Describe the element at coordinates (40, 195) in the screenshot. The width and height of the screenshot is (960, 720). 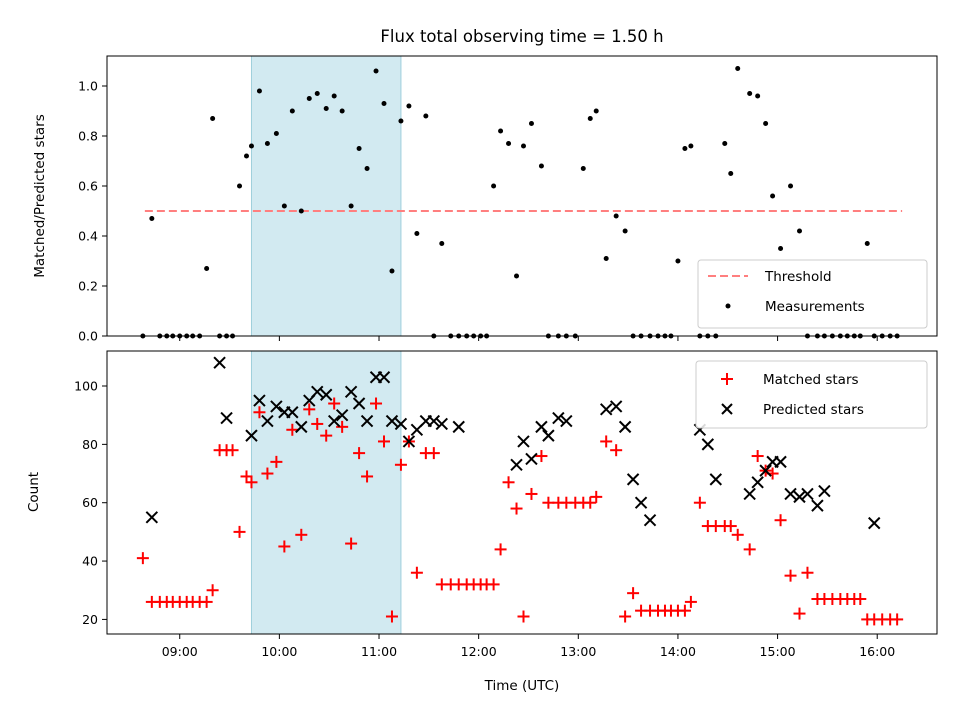
I see `top-y-axis-label: Matched/Predicted stars` at that location.